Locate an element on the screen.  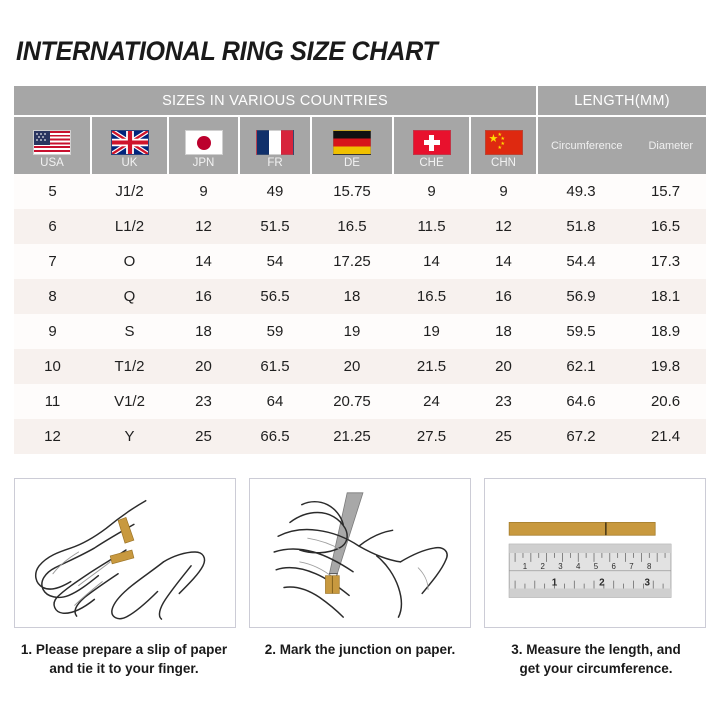
cell-jpn: 12 is located at coordinates (203, 226).